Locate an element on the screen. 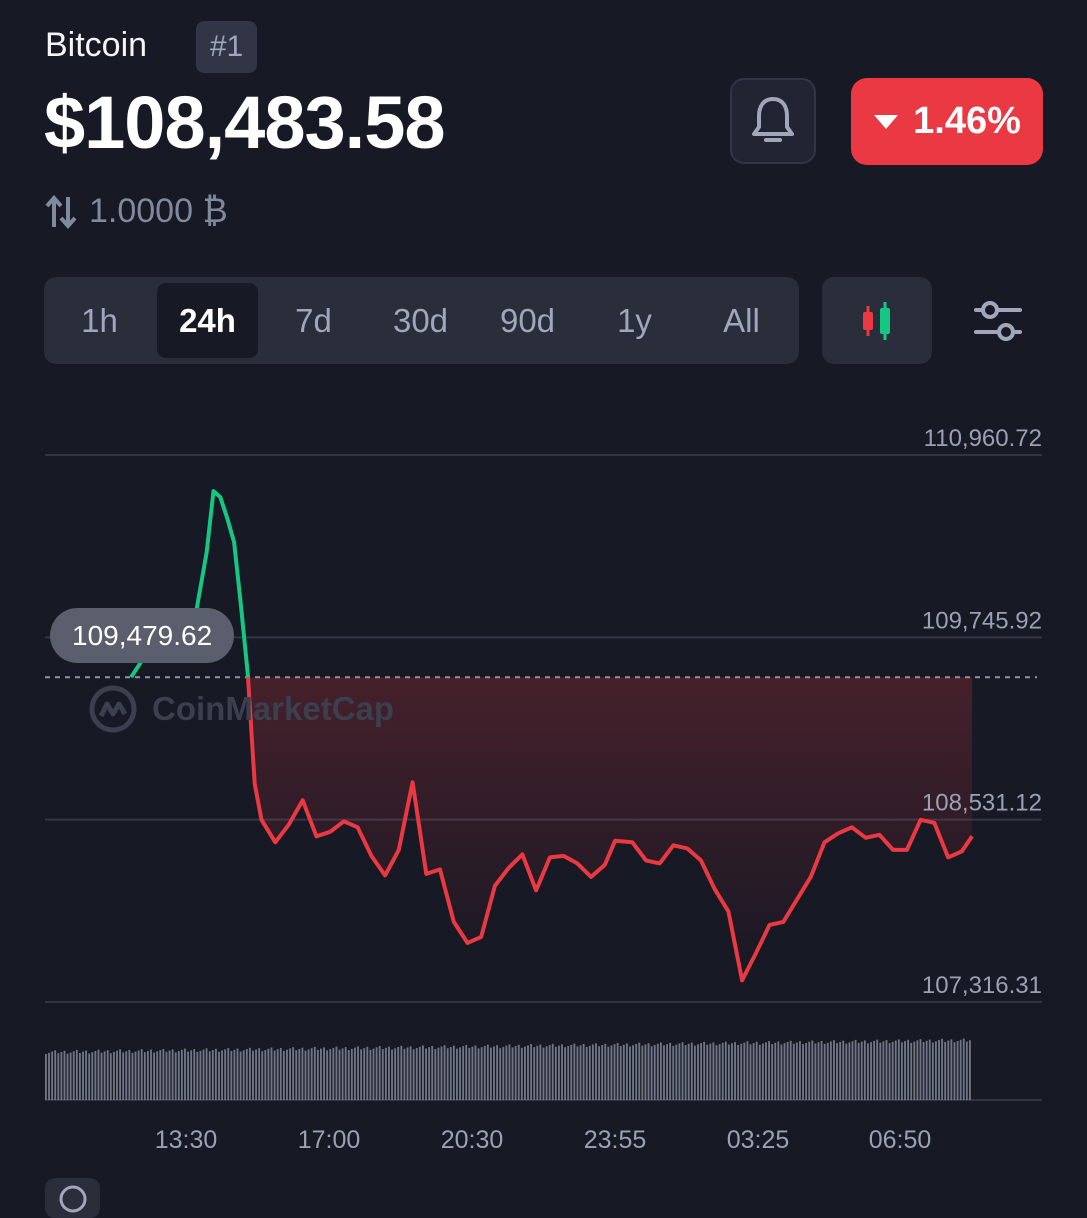 Image resolution: width=1087 pixels, height=1218 pixels. tab-1h: 1h is located at coordinates (99, 320).